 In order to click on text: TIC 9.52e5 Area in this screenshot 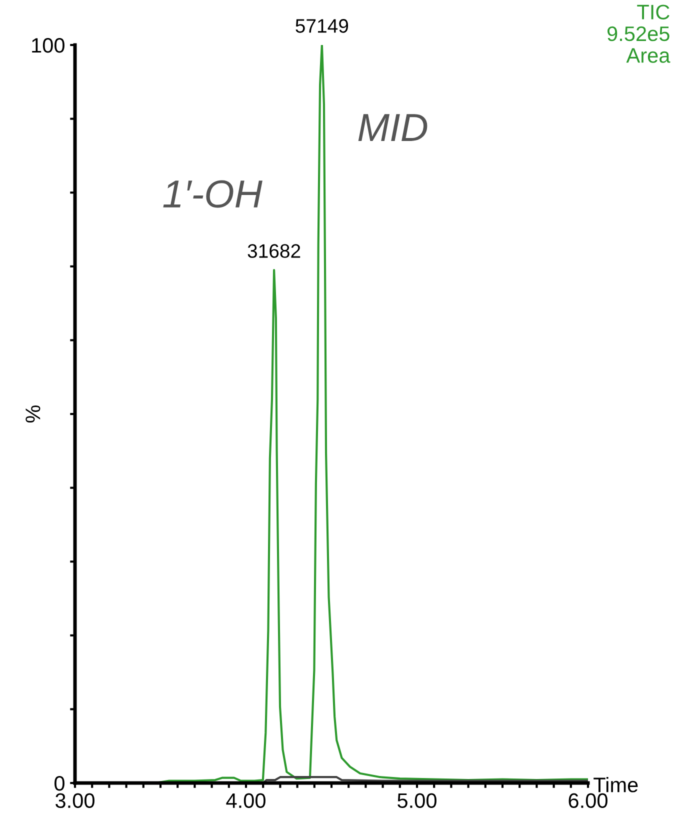, I will do `click(638, 33)`.